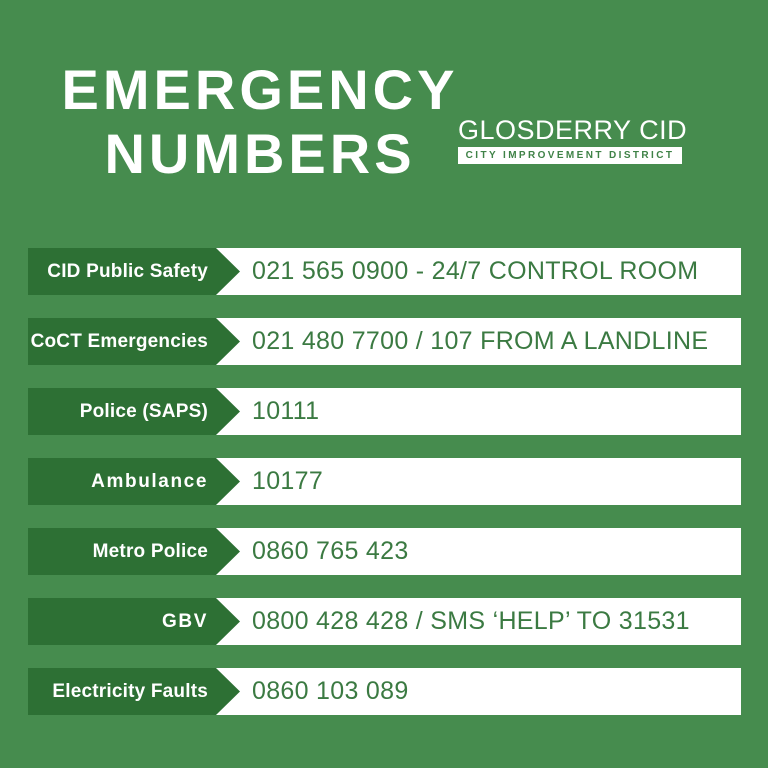 The width and height of the screenshot is (768, 768). Describe the element at coordinates (260, 153) in the screenshot. I see `title-line-2: NUMBERS` at that location.